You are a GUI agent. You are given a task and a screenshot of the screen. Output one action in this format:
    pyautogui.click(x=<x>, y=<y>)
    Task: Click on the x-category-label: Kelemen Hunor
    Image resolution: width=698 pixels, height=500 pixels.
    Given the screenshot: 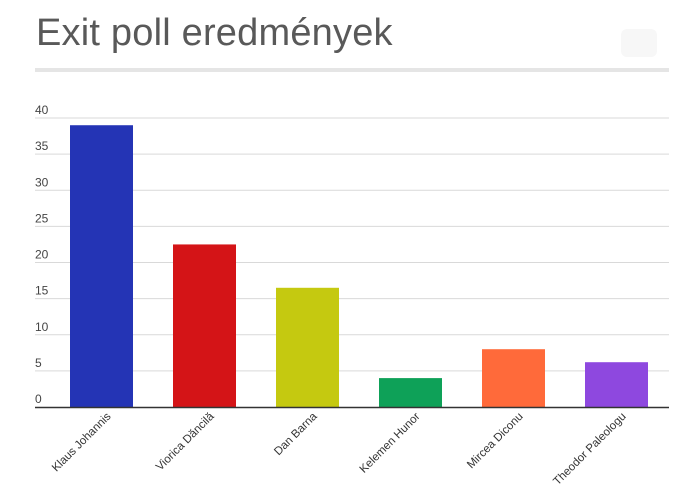 What is the action you would take?
    pyautogui.click(x=390, y=443)
    